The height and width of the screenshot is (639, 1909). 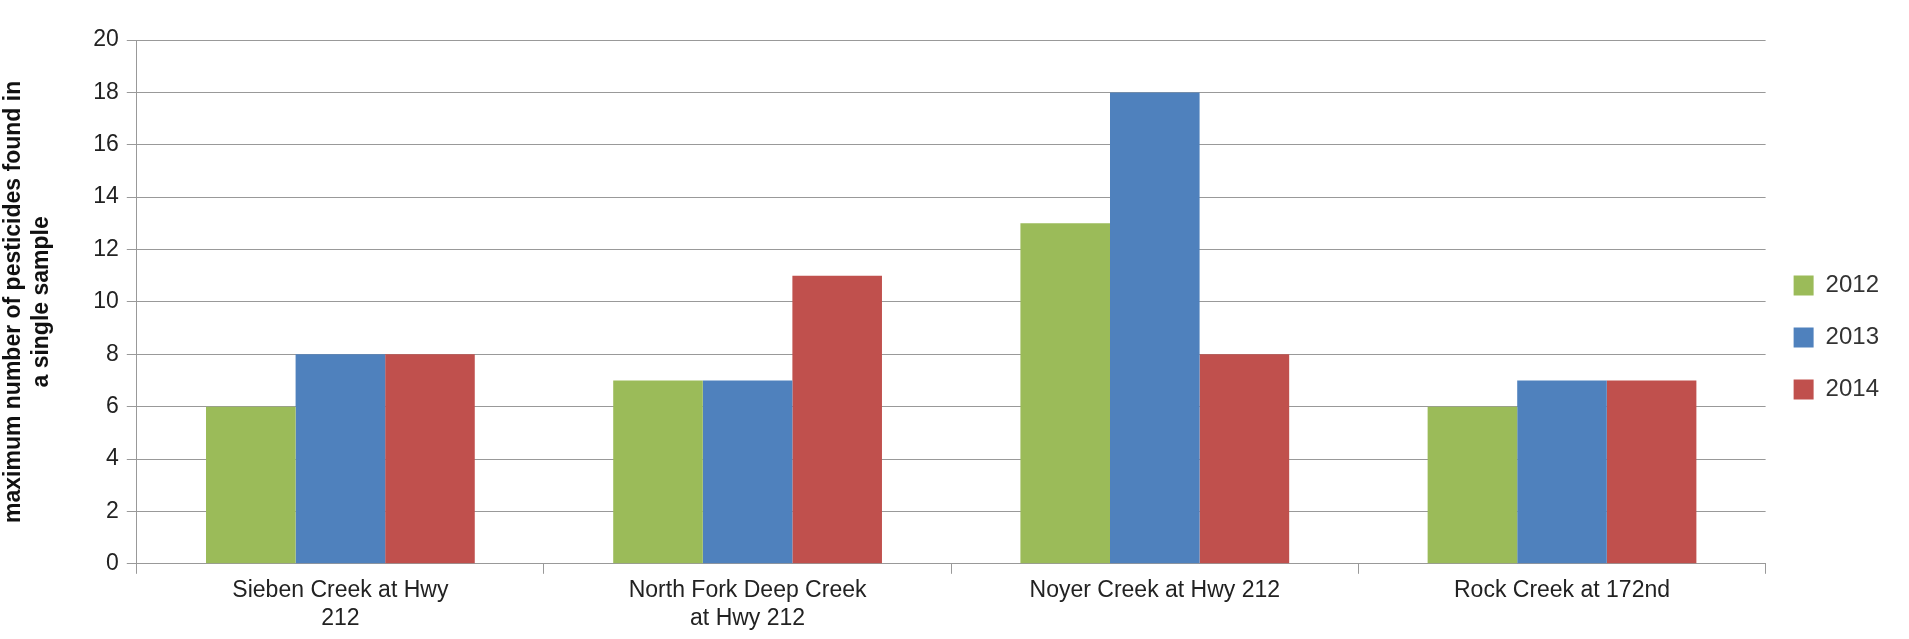 What do you see at coordinates (112, 405) in the screenshot?
I see `y-tick-label: 6` at bounding box center [112, 405].